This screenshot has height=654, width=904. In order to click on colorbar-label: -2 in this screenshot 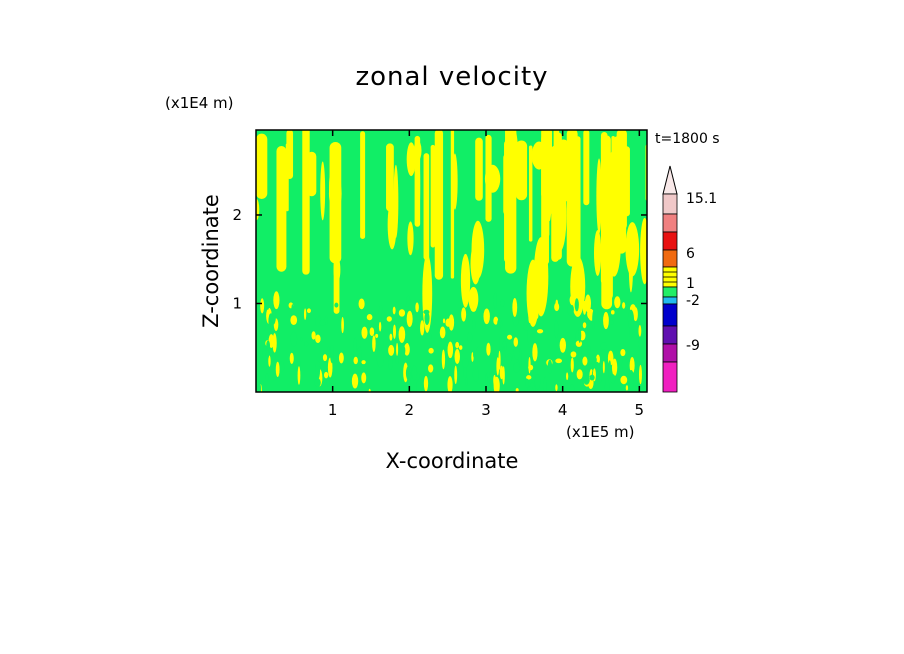, I will do `click(693, 301)`.